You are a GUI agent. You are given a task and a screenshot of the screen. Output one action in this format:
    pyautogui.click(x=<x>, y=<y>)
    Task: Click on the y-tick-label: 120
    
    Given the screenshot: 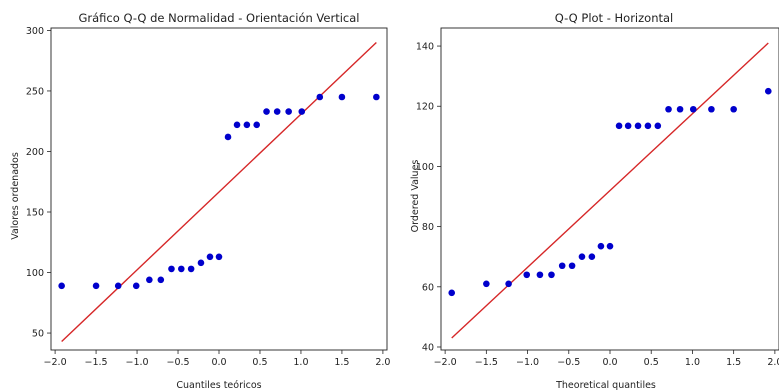 What is the action you would take?
    pyautogui.click(x=425, y=107)
    